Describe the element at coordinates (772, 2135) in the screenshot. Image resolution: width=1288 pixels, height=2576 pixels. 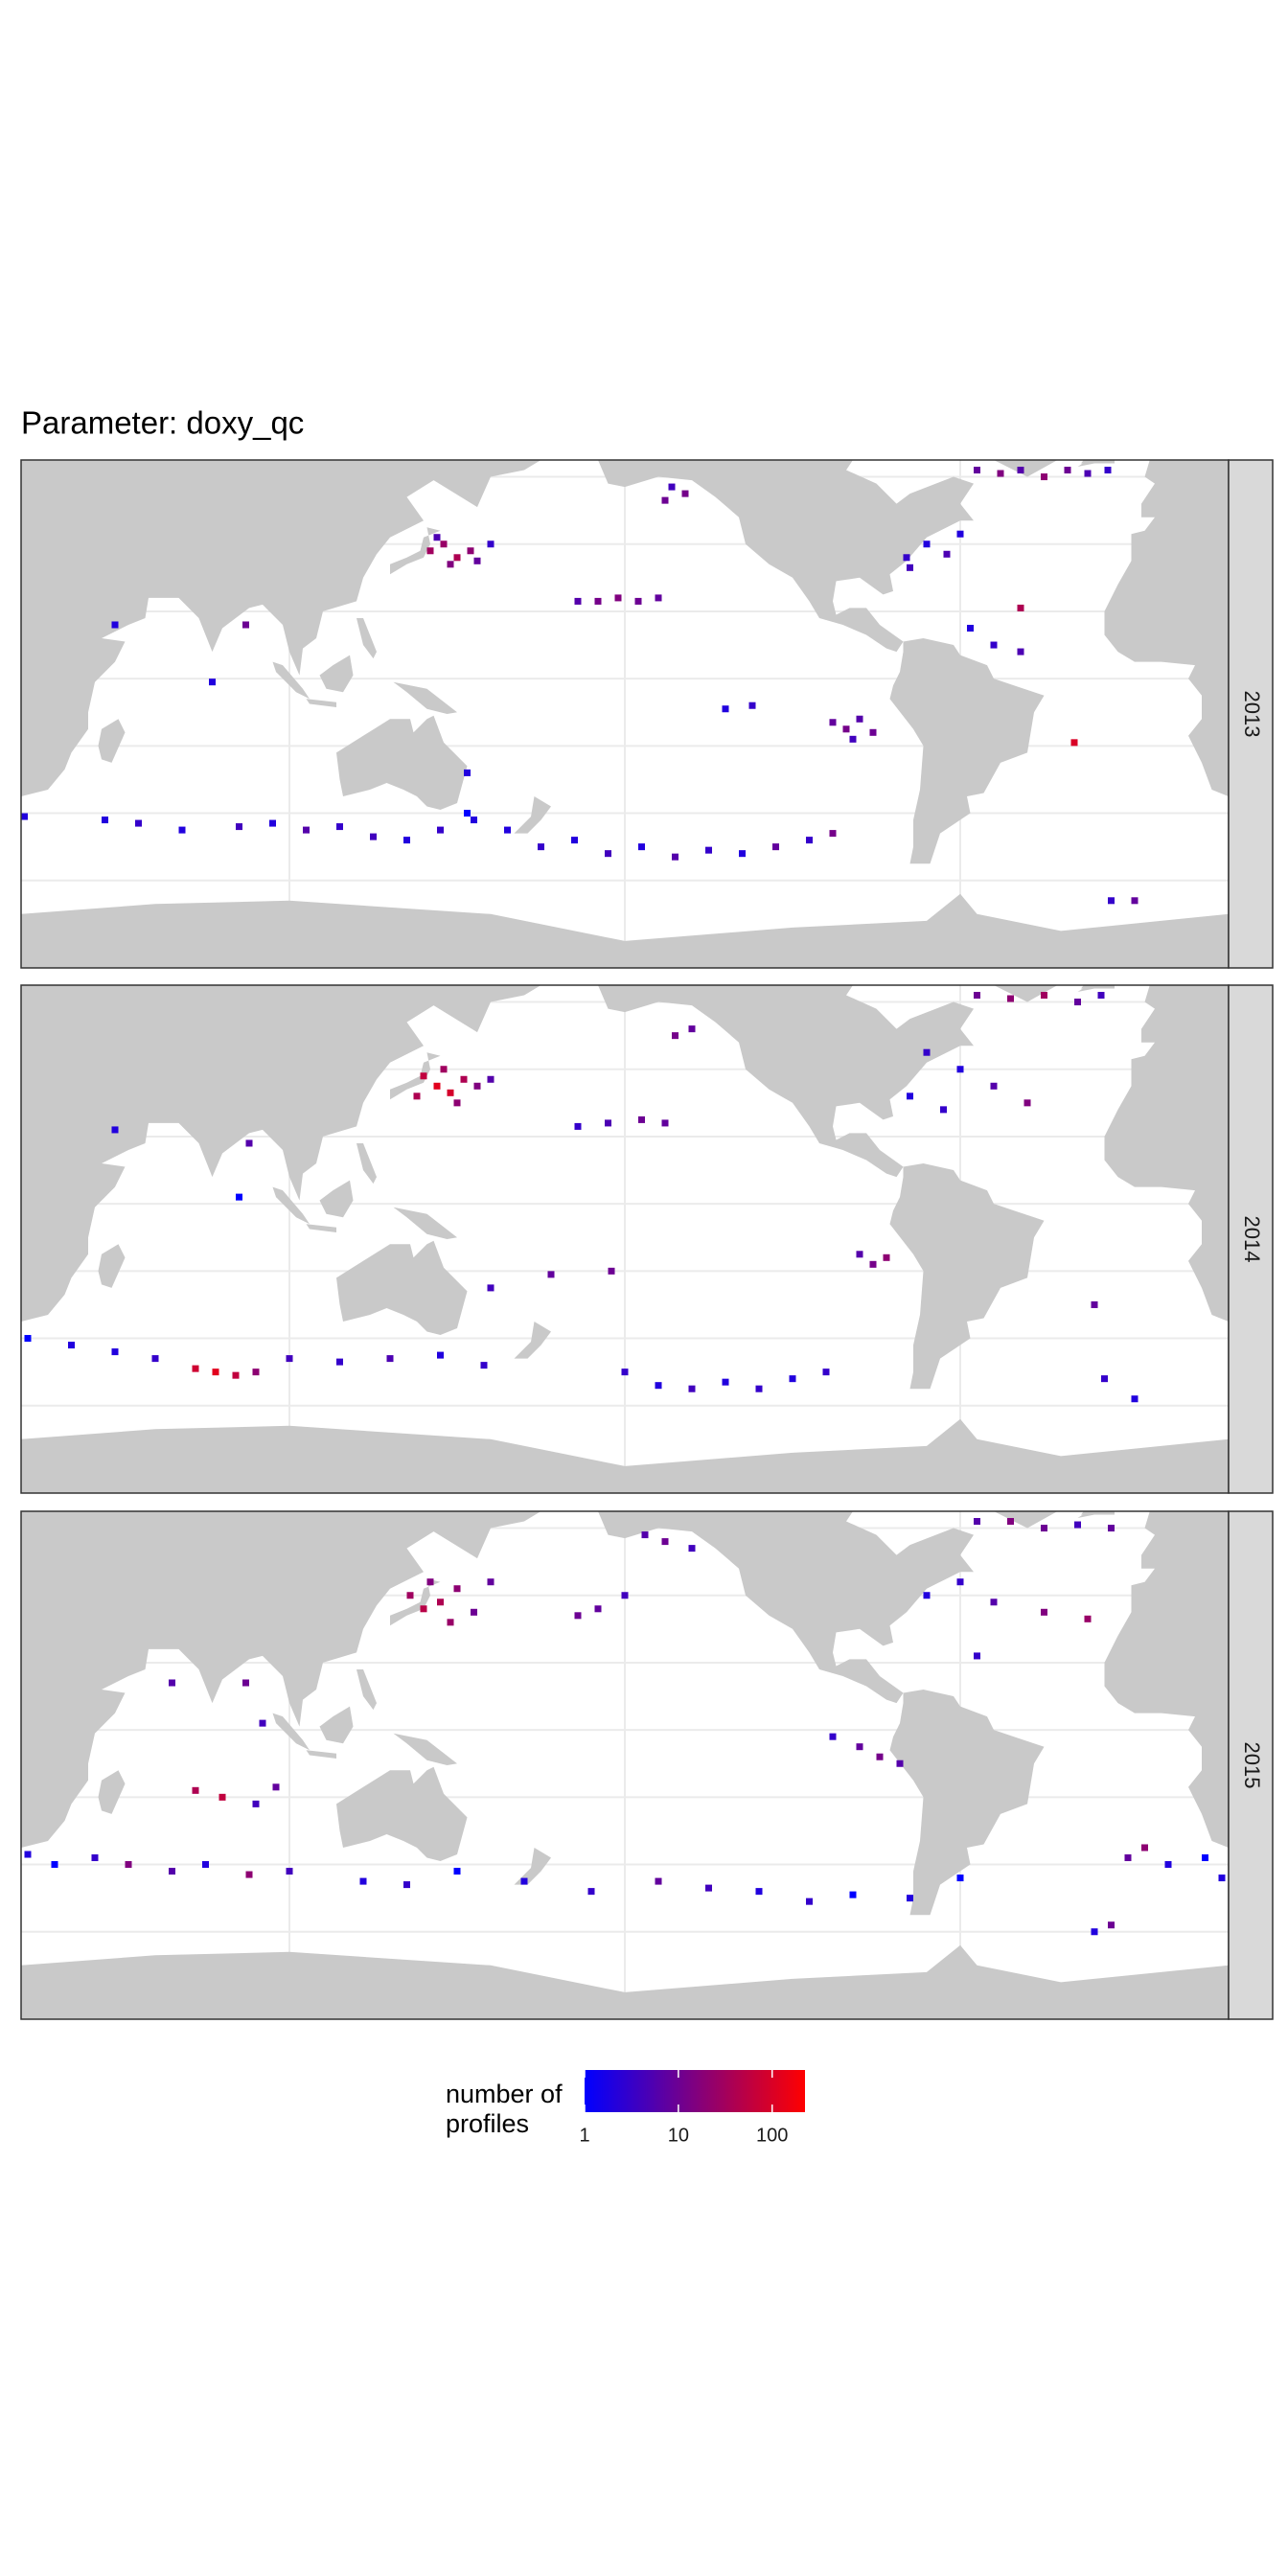
I see `legend-tick-label: 100` at that location.